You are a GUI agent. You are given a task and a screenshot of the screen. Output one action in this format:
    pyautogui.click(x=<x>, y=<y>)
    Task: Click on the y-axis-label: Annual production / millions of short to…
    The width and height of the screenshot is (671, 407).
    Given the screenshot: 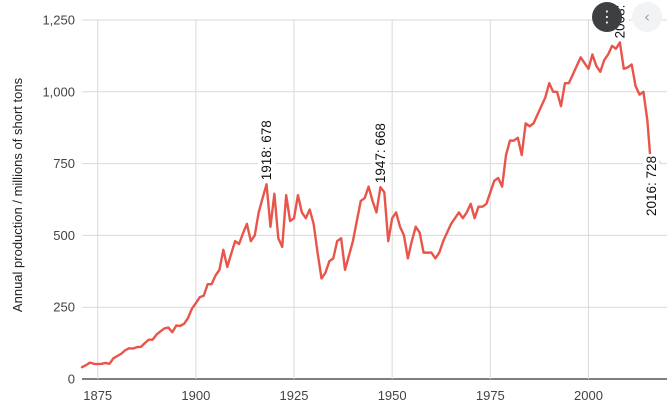 What is the action you would take?
    pyautogui.click(x=17, y=194)
    